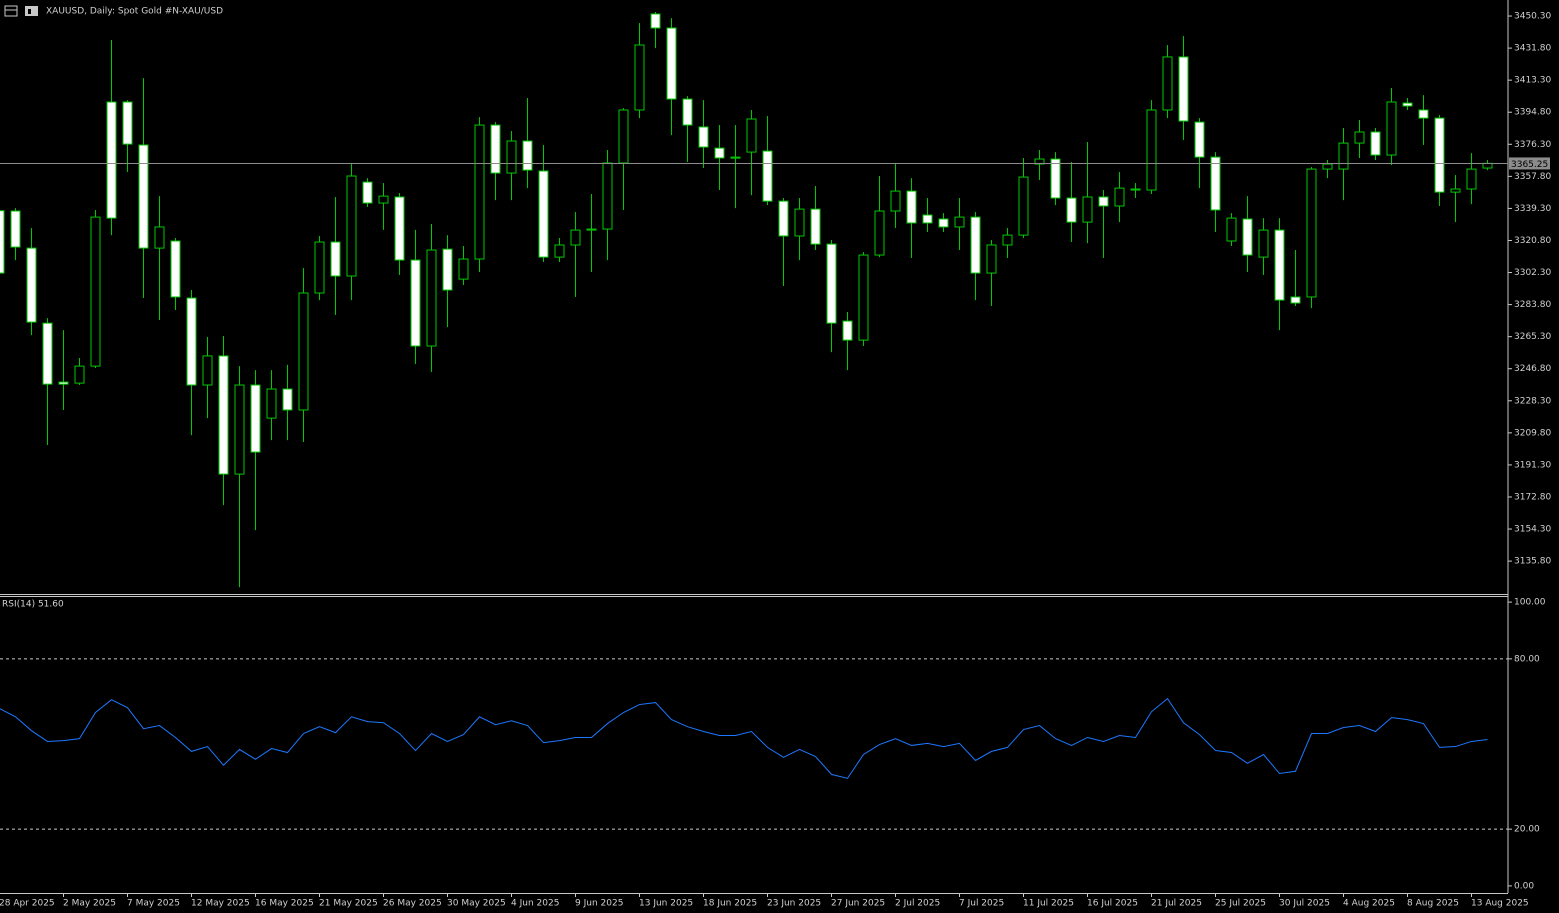 This screenshot has width=1559, height=913. Describe the element at coordinates (1532, 562) in the screenshot. I see `y-tick-label: 3135.80` at that location.